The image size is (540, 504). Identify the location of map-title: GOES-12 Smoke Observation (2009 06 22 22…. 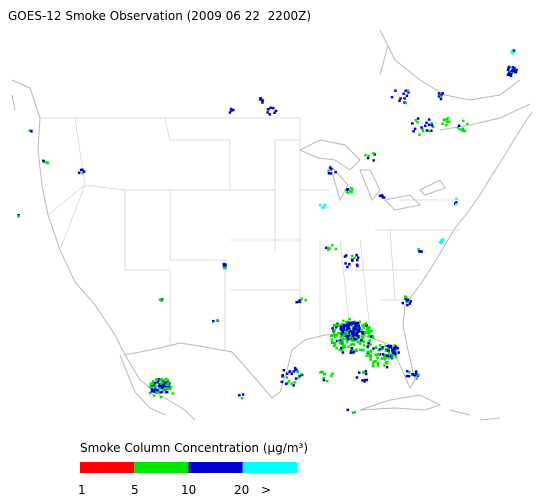
(159, 16).